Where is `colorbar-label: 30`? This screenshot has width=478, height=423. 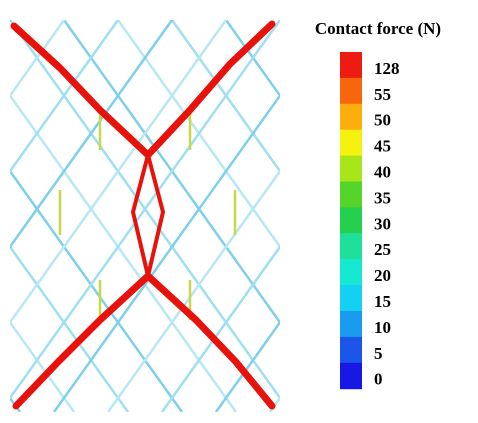
colorbar-label: 30 is located at coordinates (382, 223).